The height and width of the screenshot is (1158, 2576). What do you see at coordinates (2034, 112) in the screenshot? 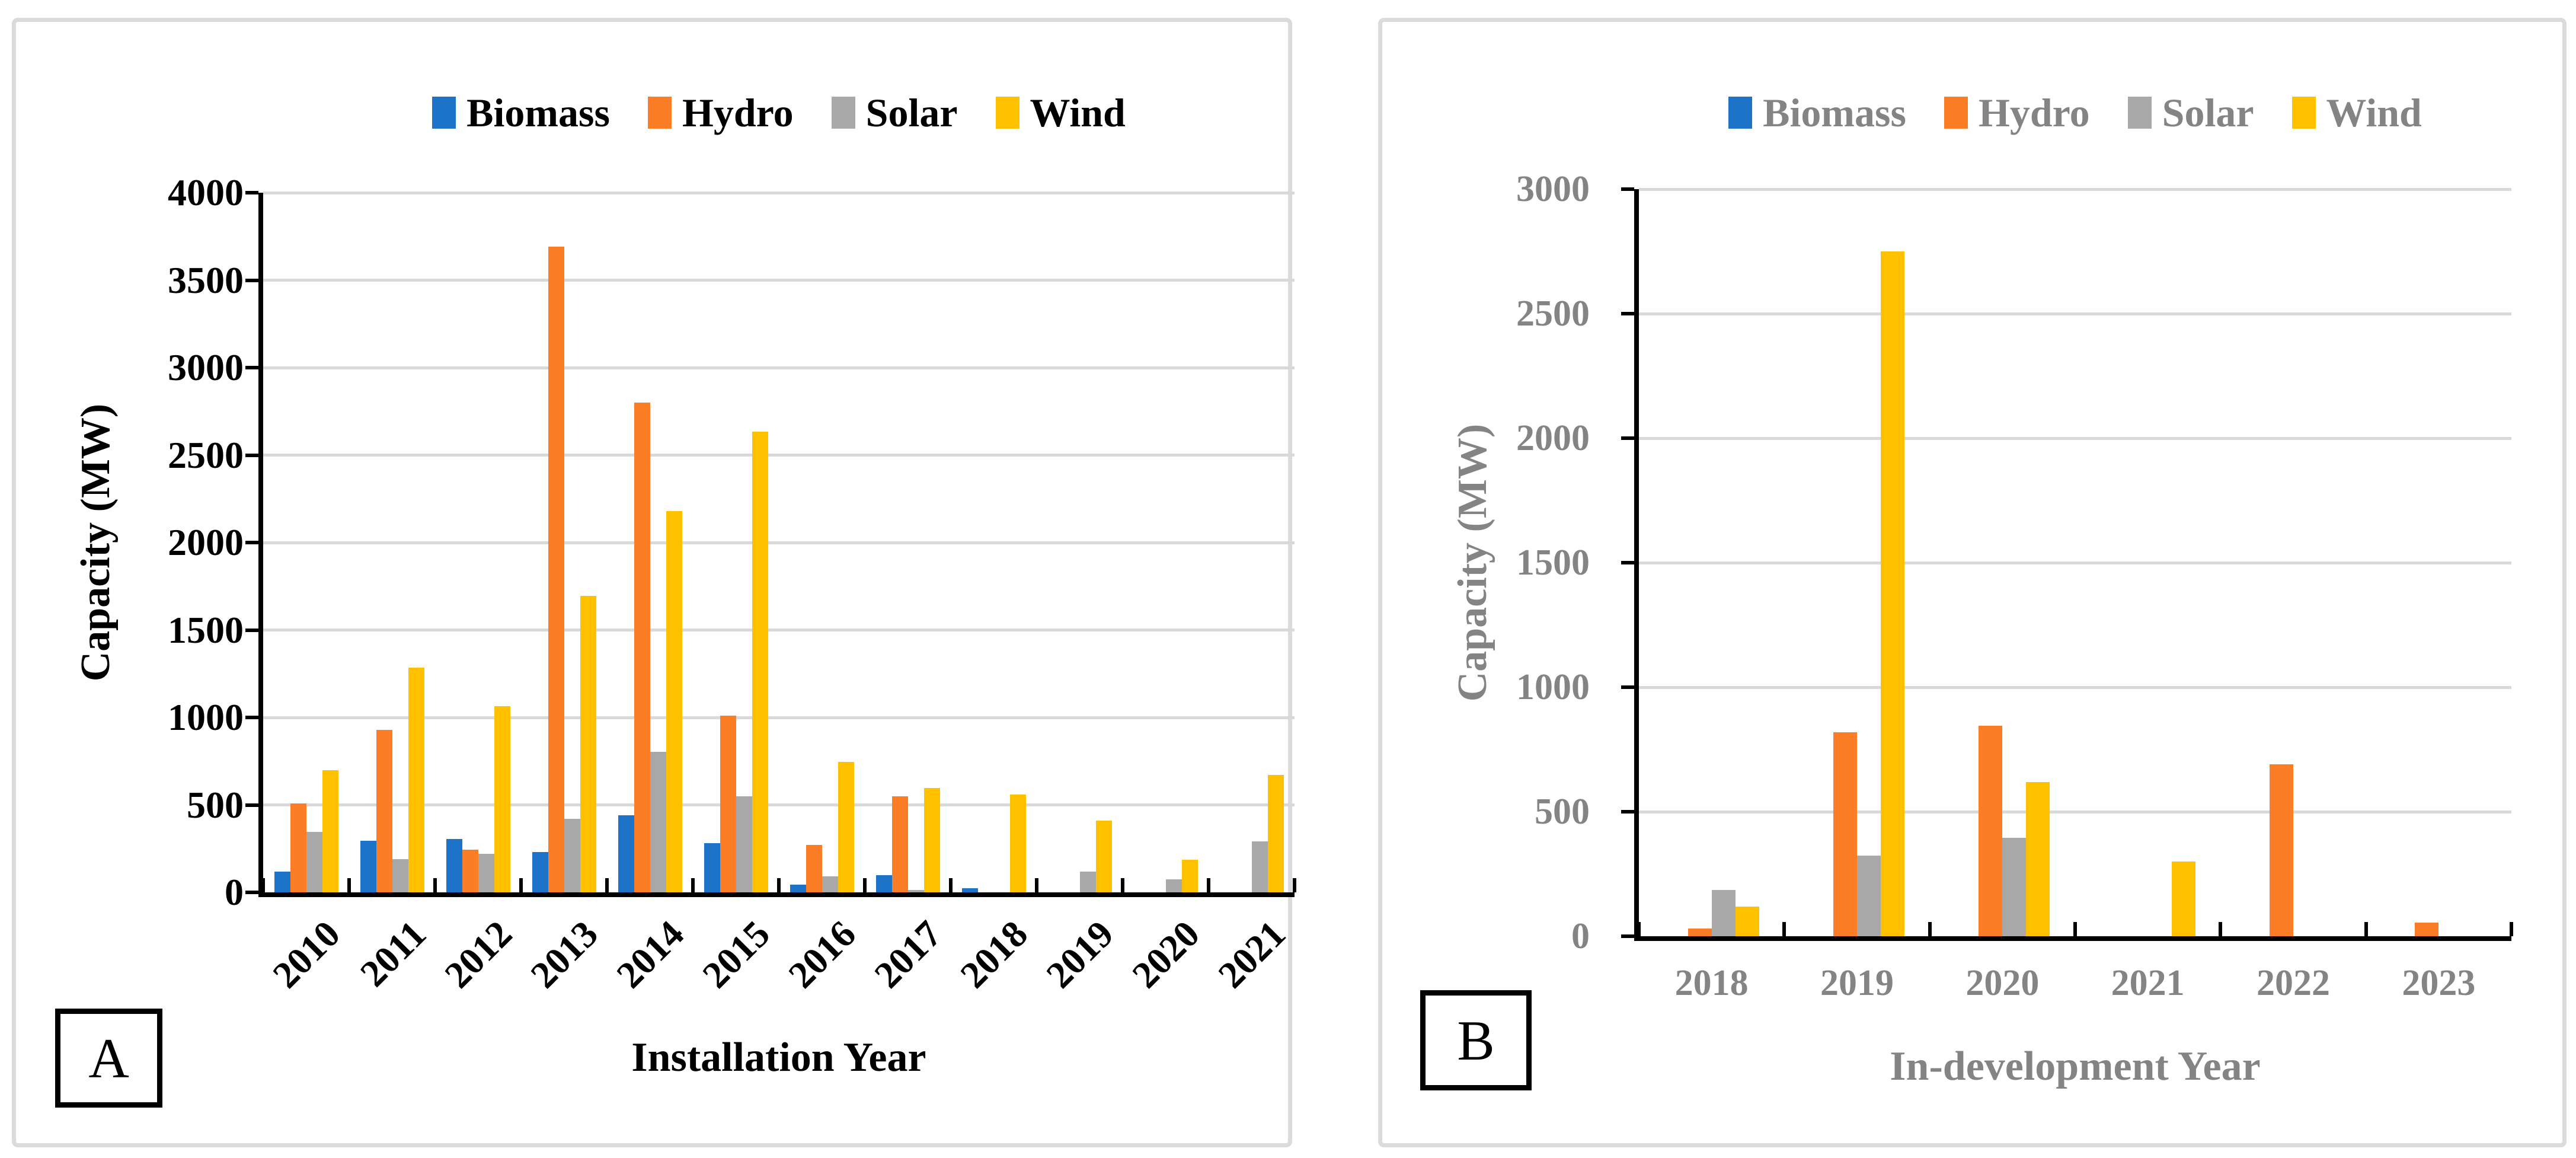
I see `legend-label-hydro: Hydro` at bounding box center [2034, 112].